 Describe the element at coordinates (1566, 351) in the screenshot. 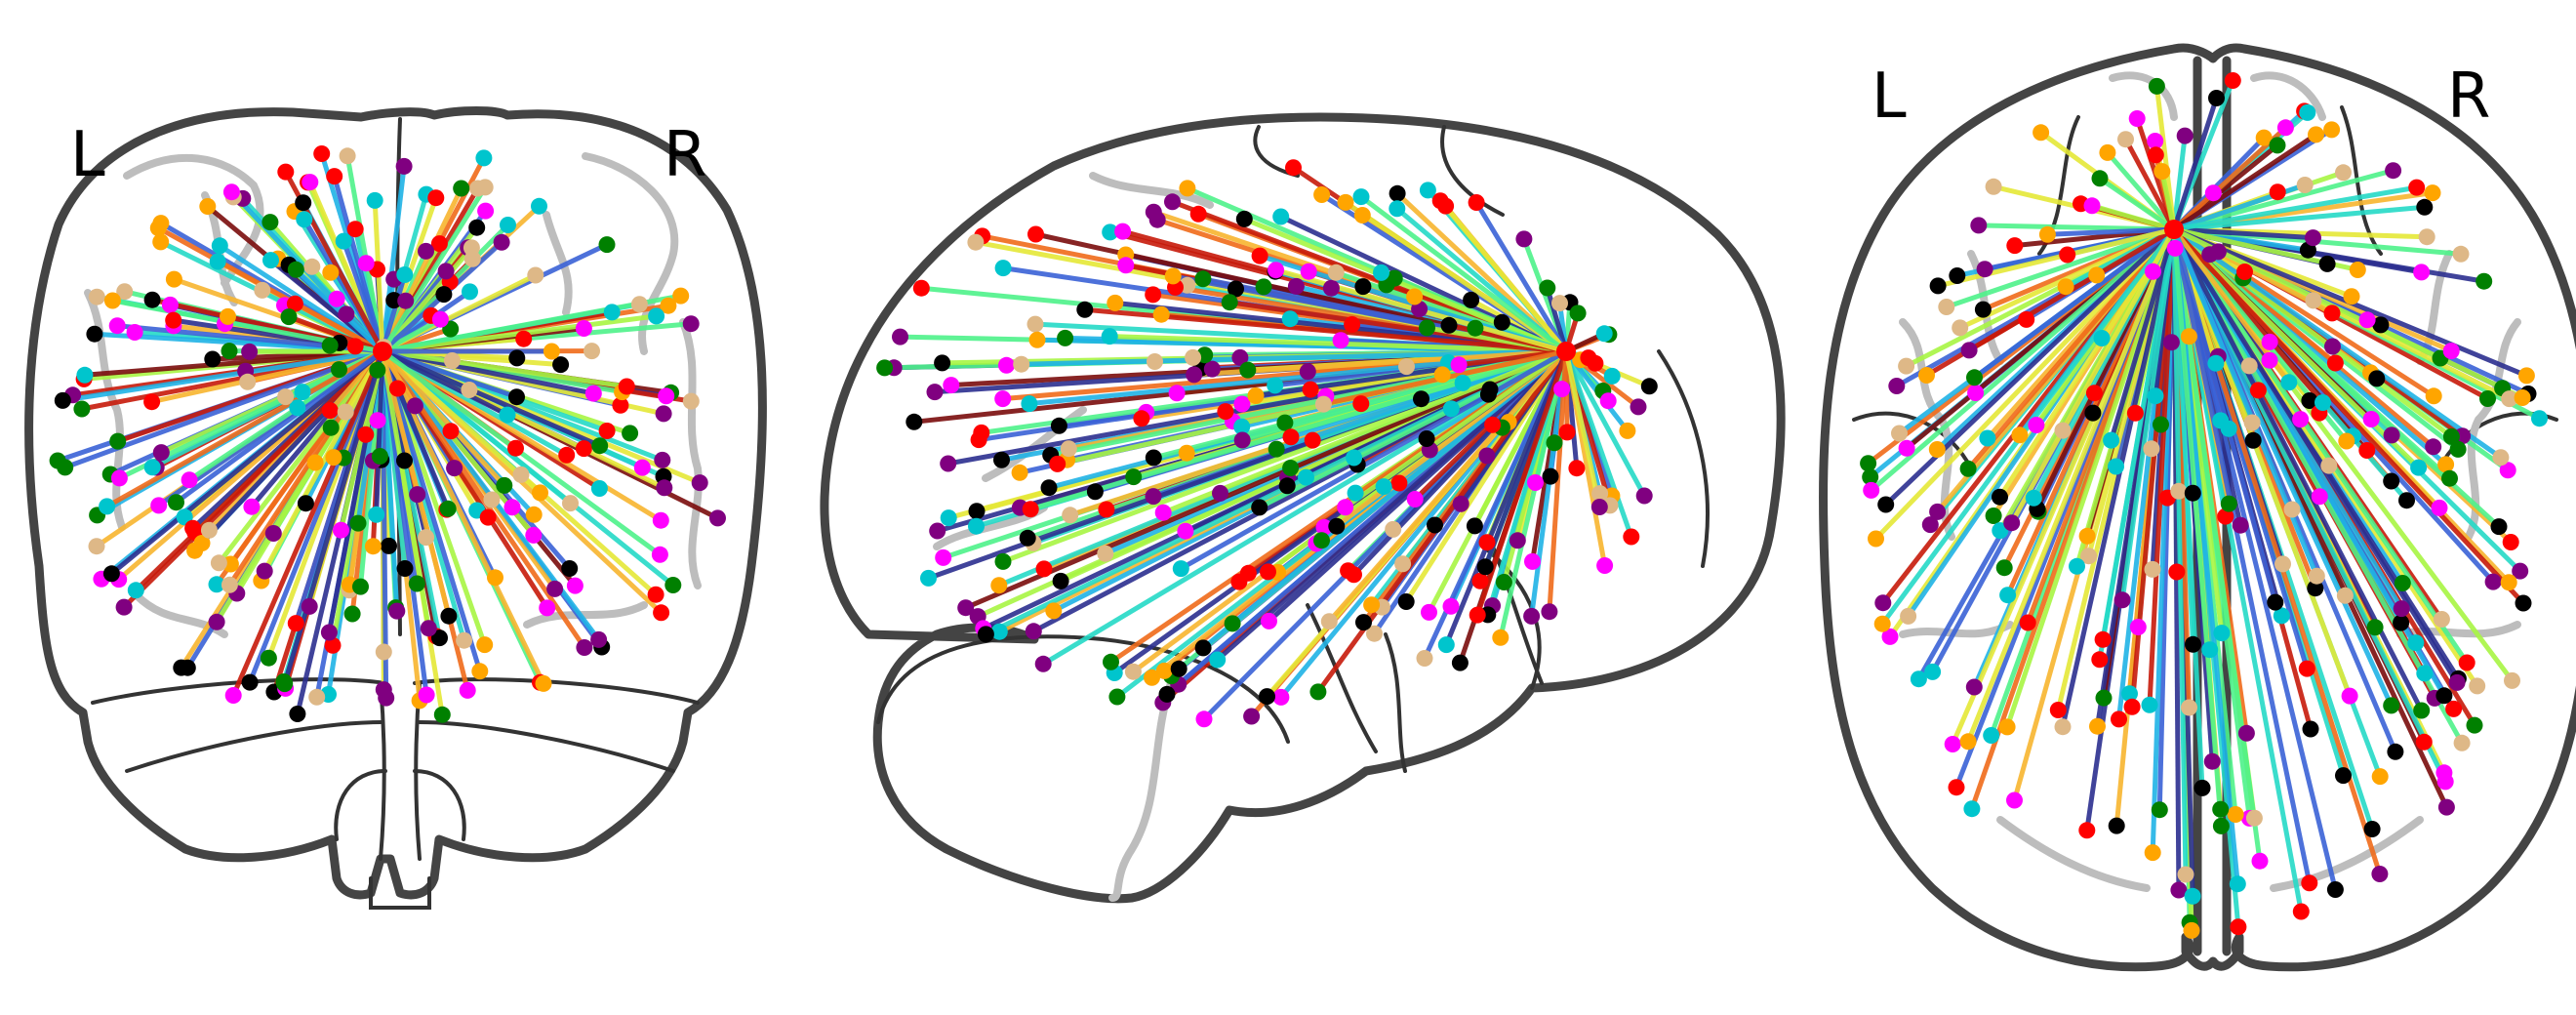

I see `hub-node` at that location.